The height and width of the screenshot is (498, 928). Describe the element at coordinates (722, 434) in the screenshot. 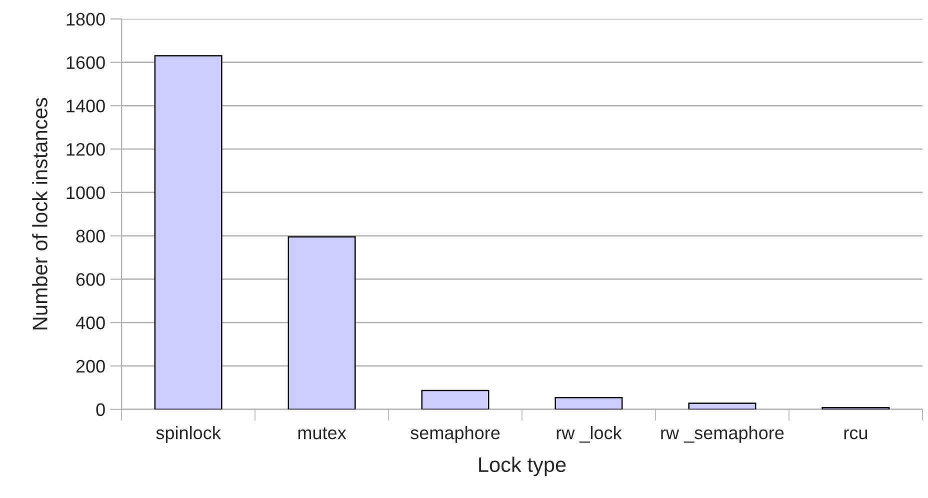

I see `x-tick-label: rw _semaphore` at that location.